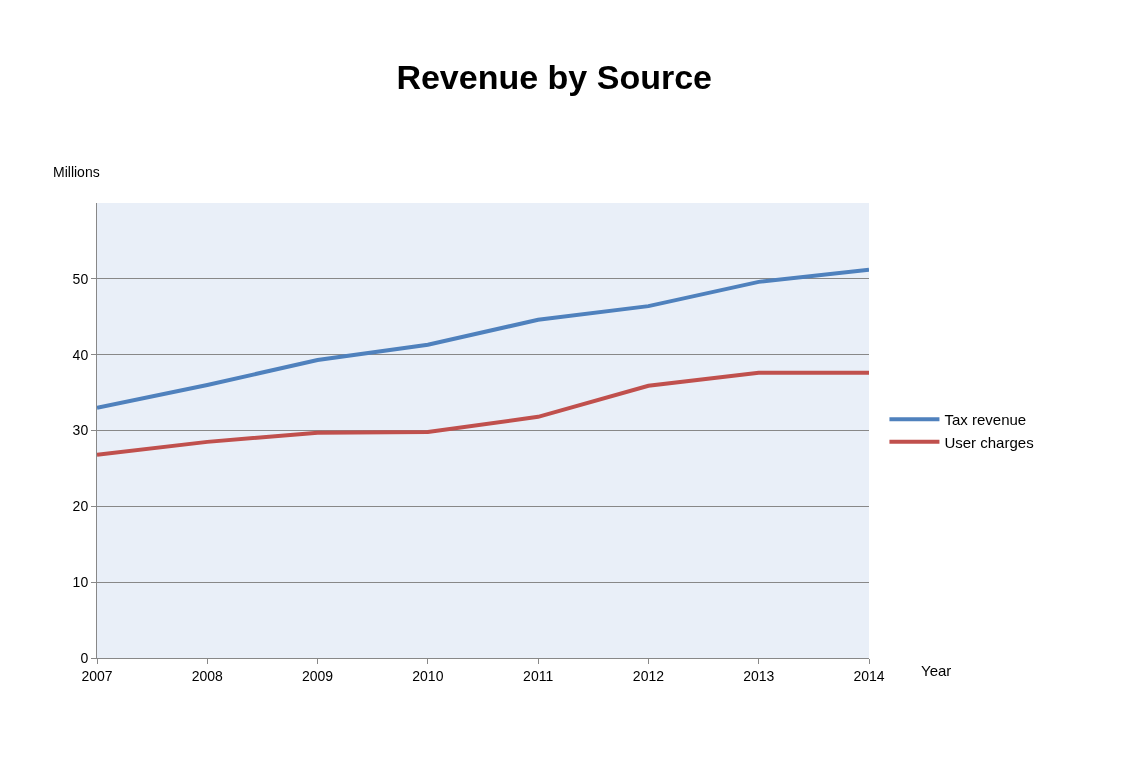 The width and height of the screenshot is (1131, 770). Describe the element at coordinates (76, 172) in the screenshot. I see `y-axis-title: Millions` at that location.